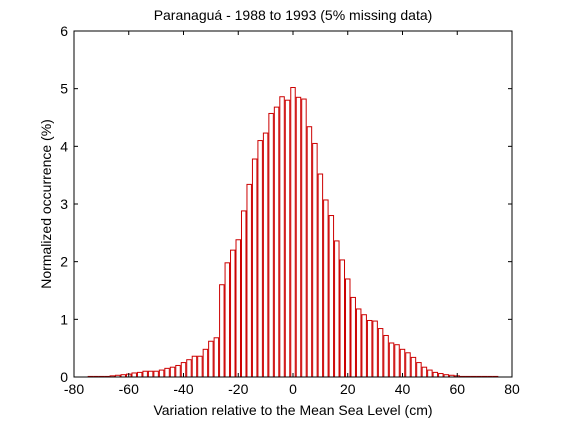 Image resolution: width=567 pixels, height=425 pixels. What do you see at coordinates (129, 389) in the screenshot?
I see `x-tick-label: -60` at bounding box center [129, 389].